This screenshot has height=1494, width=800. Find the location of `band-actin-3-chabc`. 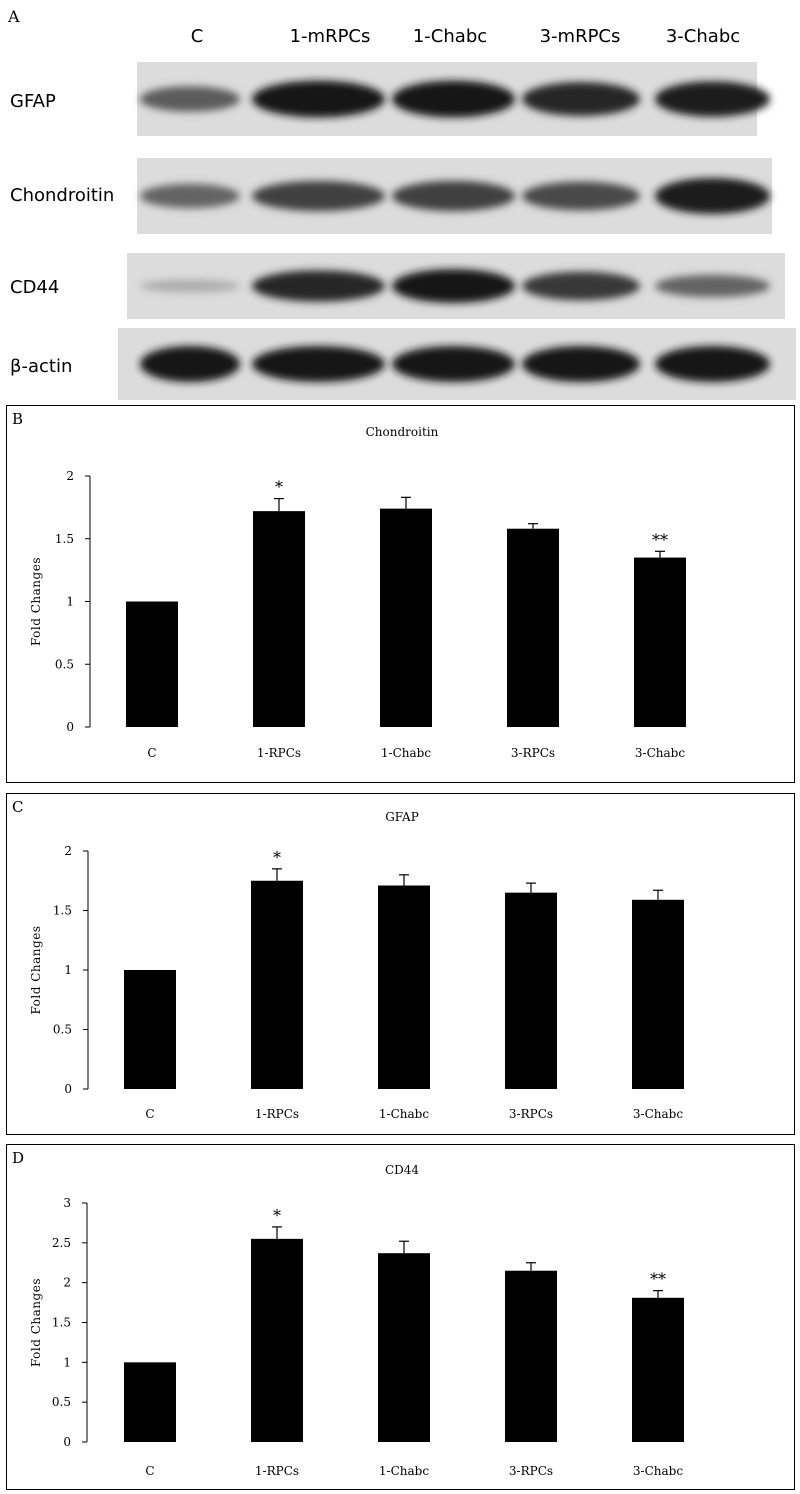

band-actin-3-chabc is located at coordinates (712, 364).